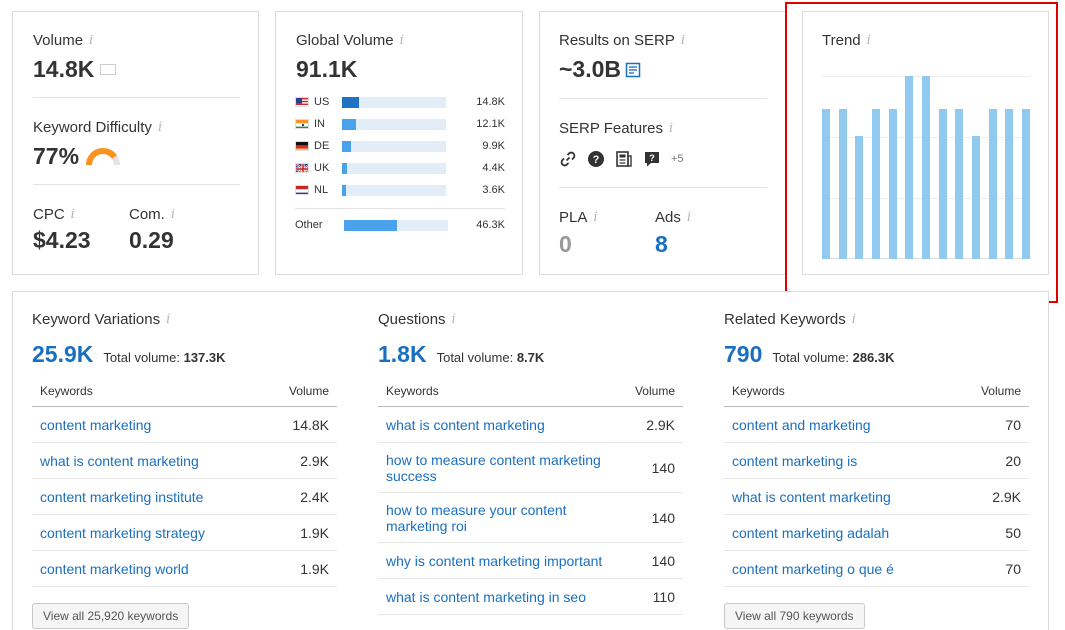 The height and width of the screenshot is (630, 1065). I want to click on ads-title: Ads i, so click(673, 217).